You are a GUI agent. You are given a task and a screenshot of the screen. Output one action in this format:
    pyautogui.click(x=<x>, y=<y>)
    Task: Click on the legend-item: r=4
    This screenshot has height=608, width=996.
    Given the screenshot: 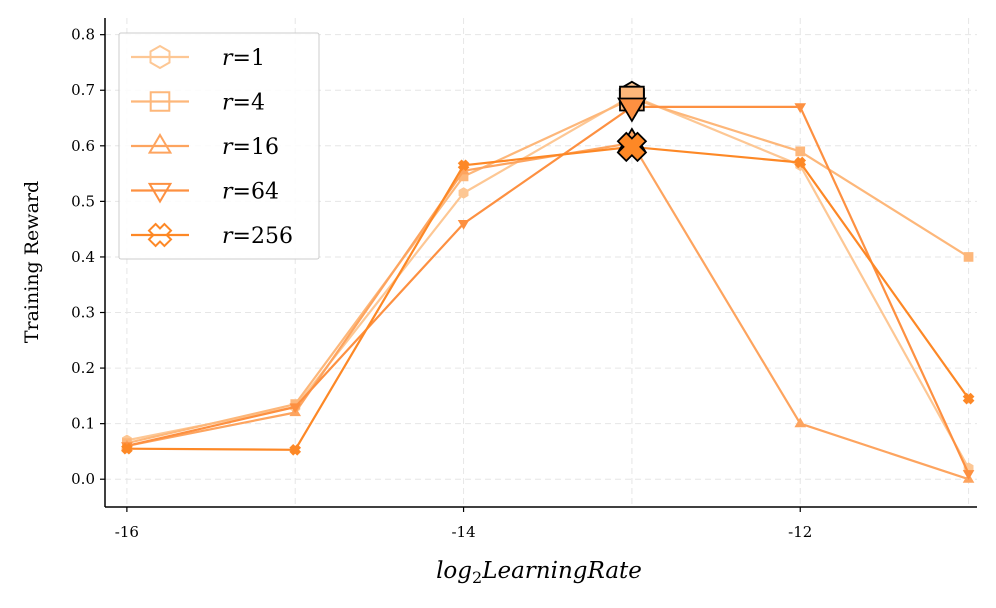 What is the action you would take?
    pyautogui.click(x=198, y=103)
    